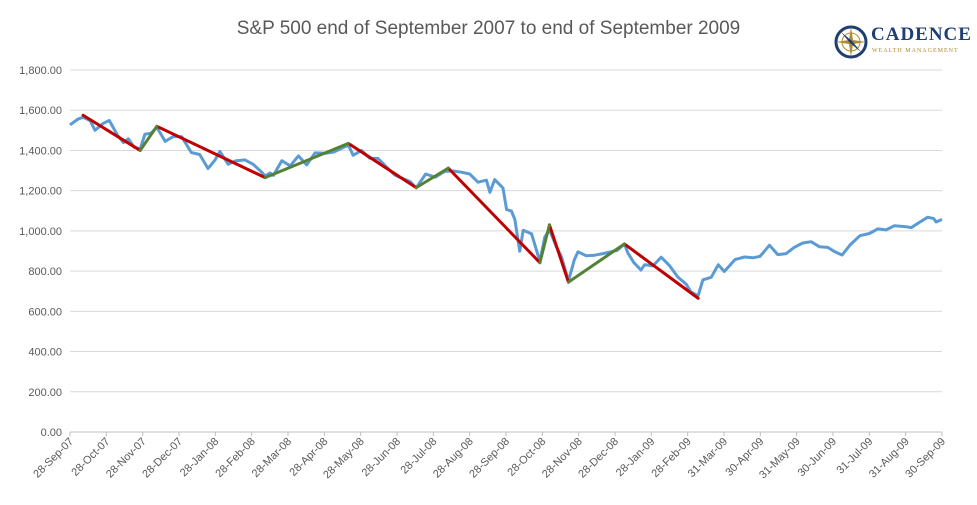 This screenshot has height=505, width=977. I want to click on x-tick-label: 31-Mar-09, so click(708, 458).